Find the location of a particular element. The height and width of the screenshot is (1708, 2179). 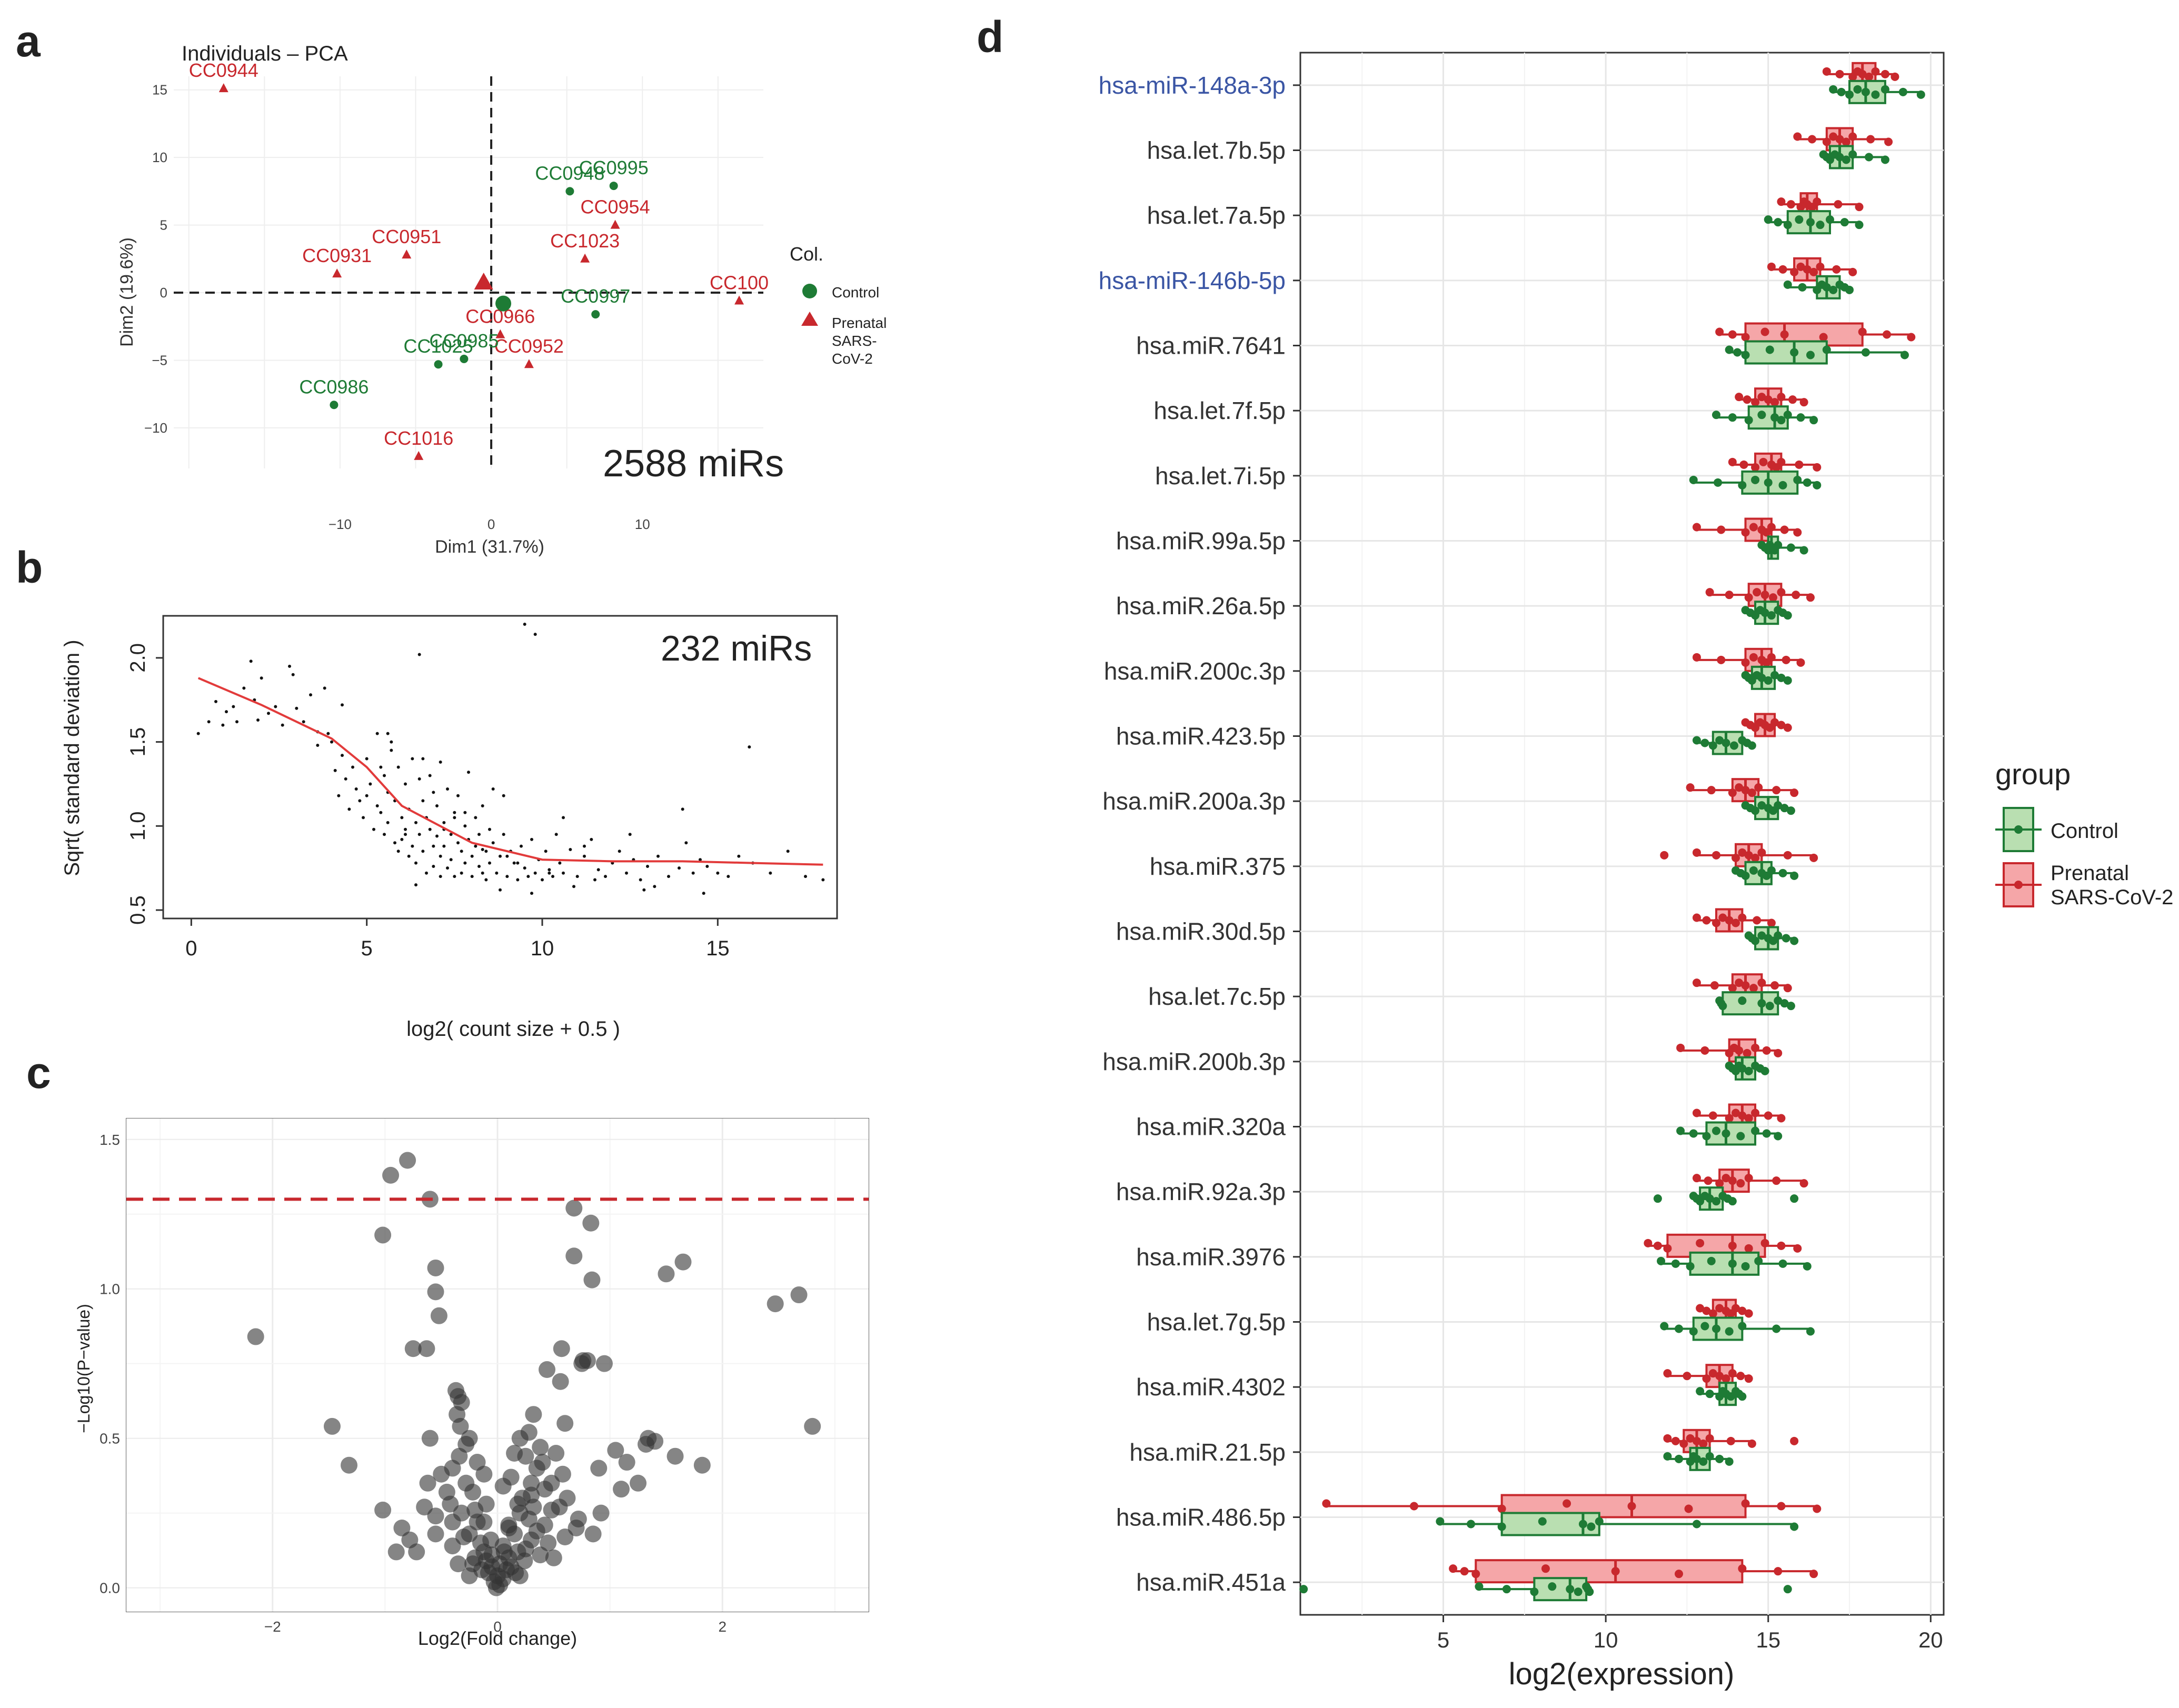

boxplot-category-label: hsa.let.7g.5p is located at coordinates (1216, 1322).